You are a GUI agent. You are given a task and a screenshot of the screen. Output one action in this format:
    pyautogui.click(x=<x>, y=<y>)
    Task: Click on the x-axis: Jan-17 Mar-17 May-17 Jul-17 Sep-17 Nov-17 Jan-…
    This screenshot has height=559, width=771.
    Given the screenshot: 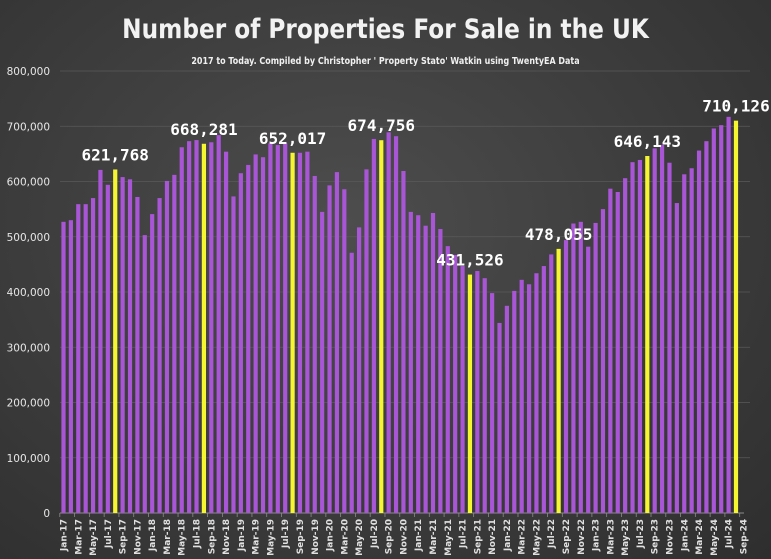 What is the action you would take?
    pyautogui.click(x=404, y=534)
    